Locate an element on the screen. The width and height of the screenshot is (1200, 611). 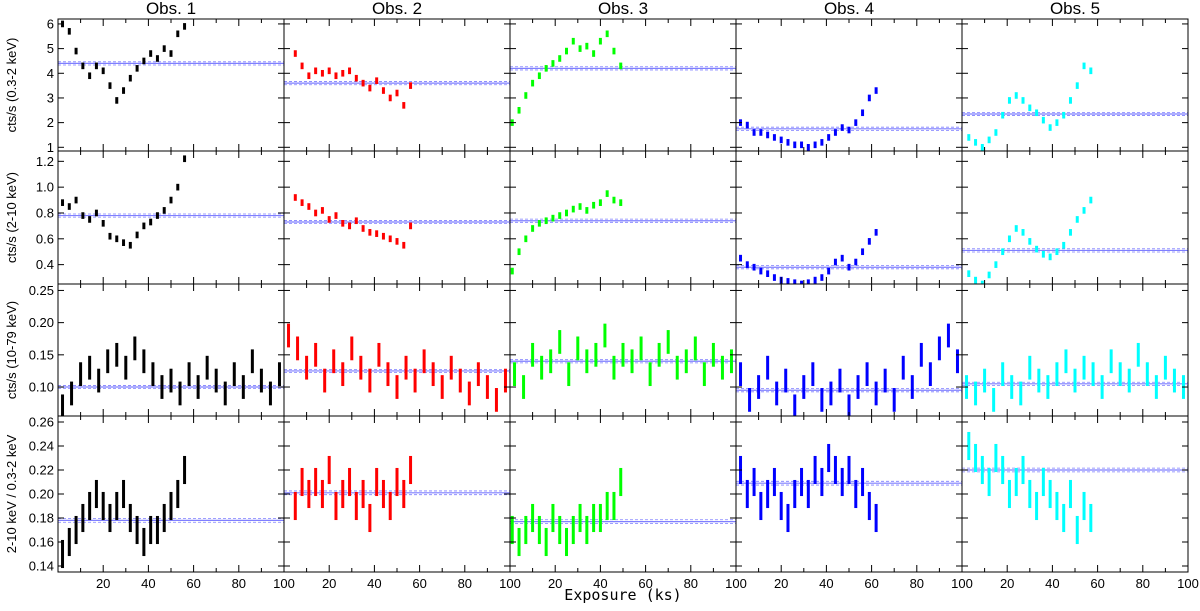
panel-r4-c4 is located at coordinates (849, 494).